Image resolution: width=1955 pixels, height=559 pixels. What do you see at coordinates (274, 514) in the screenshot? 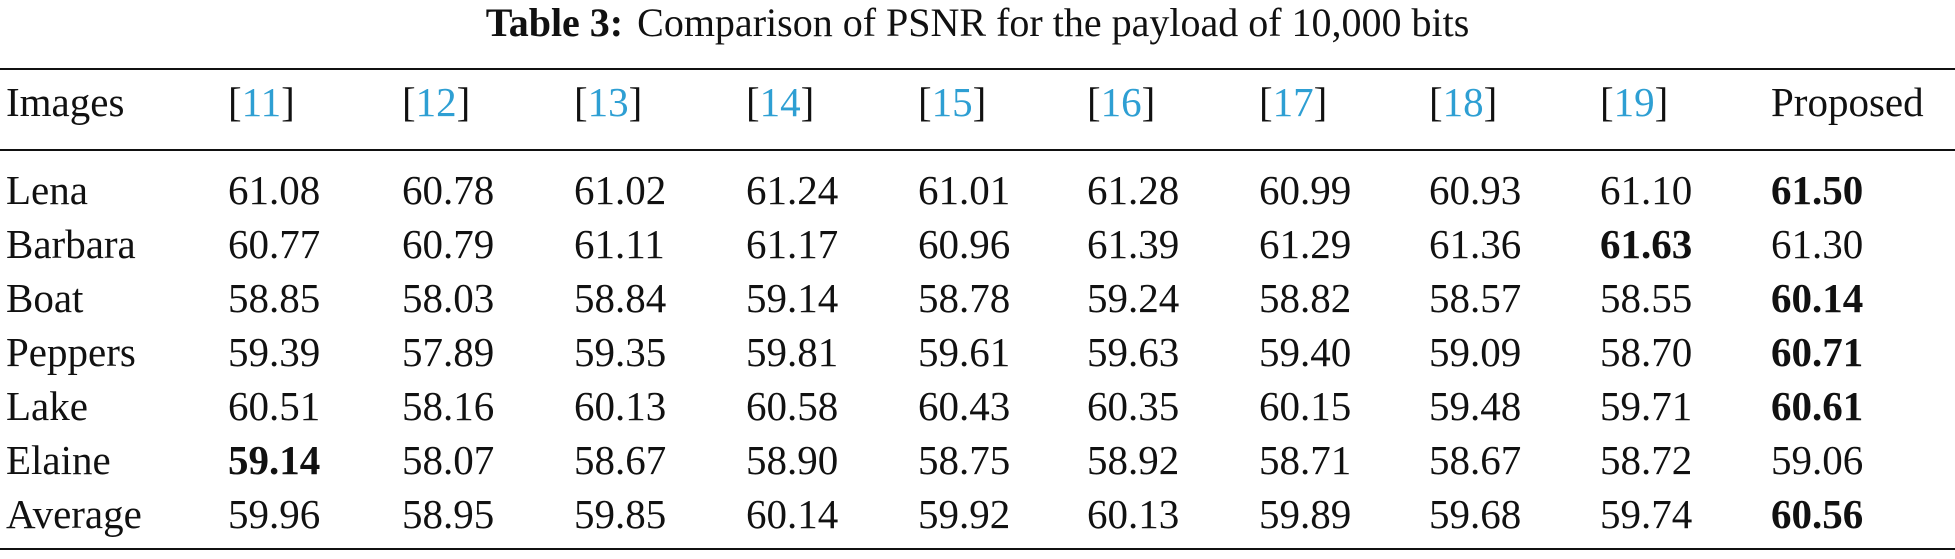
I see `psnr-value: 59.96` at bounding box center [274, 514].